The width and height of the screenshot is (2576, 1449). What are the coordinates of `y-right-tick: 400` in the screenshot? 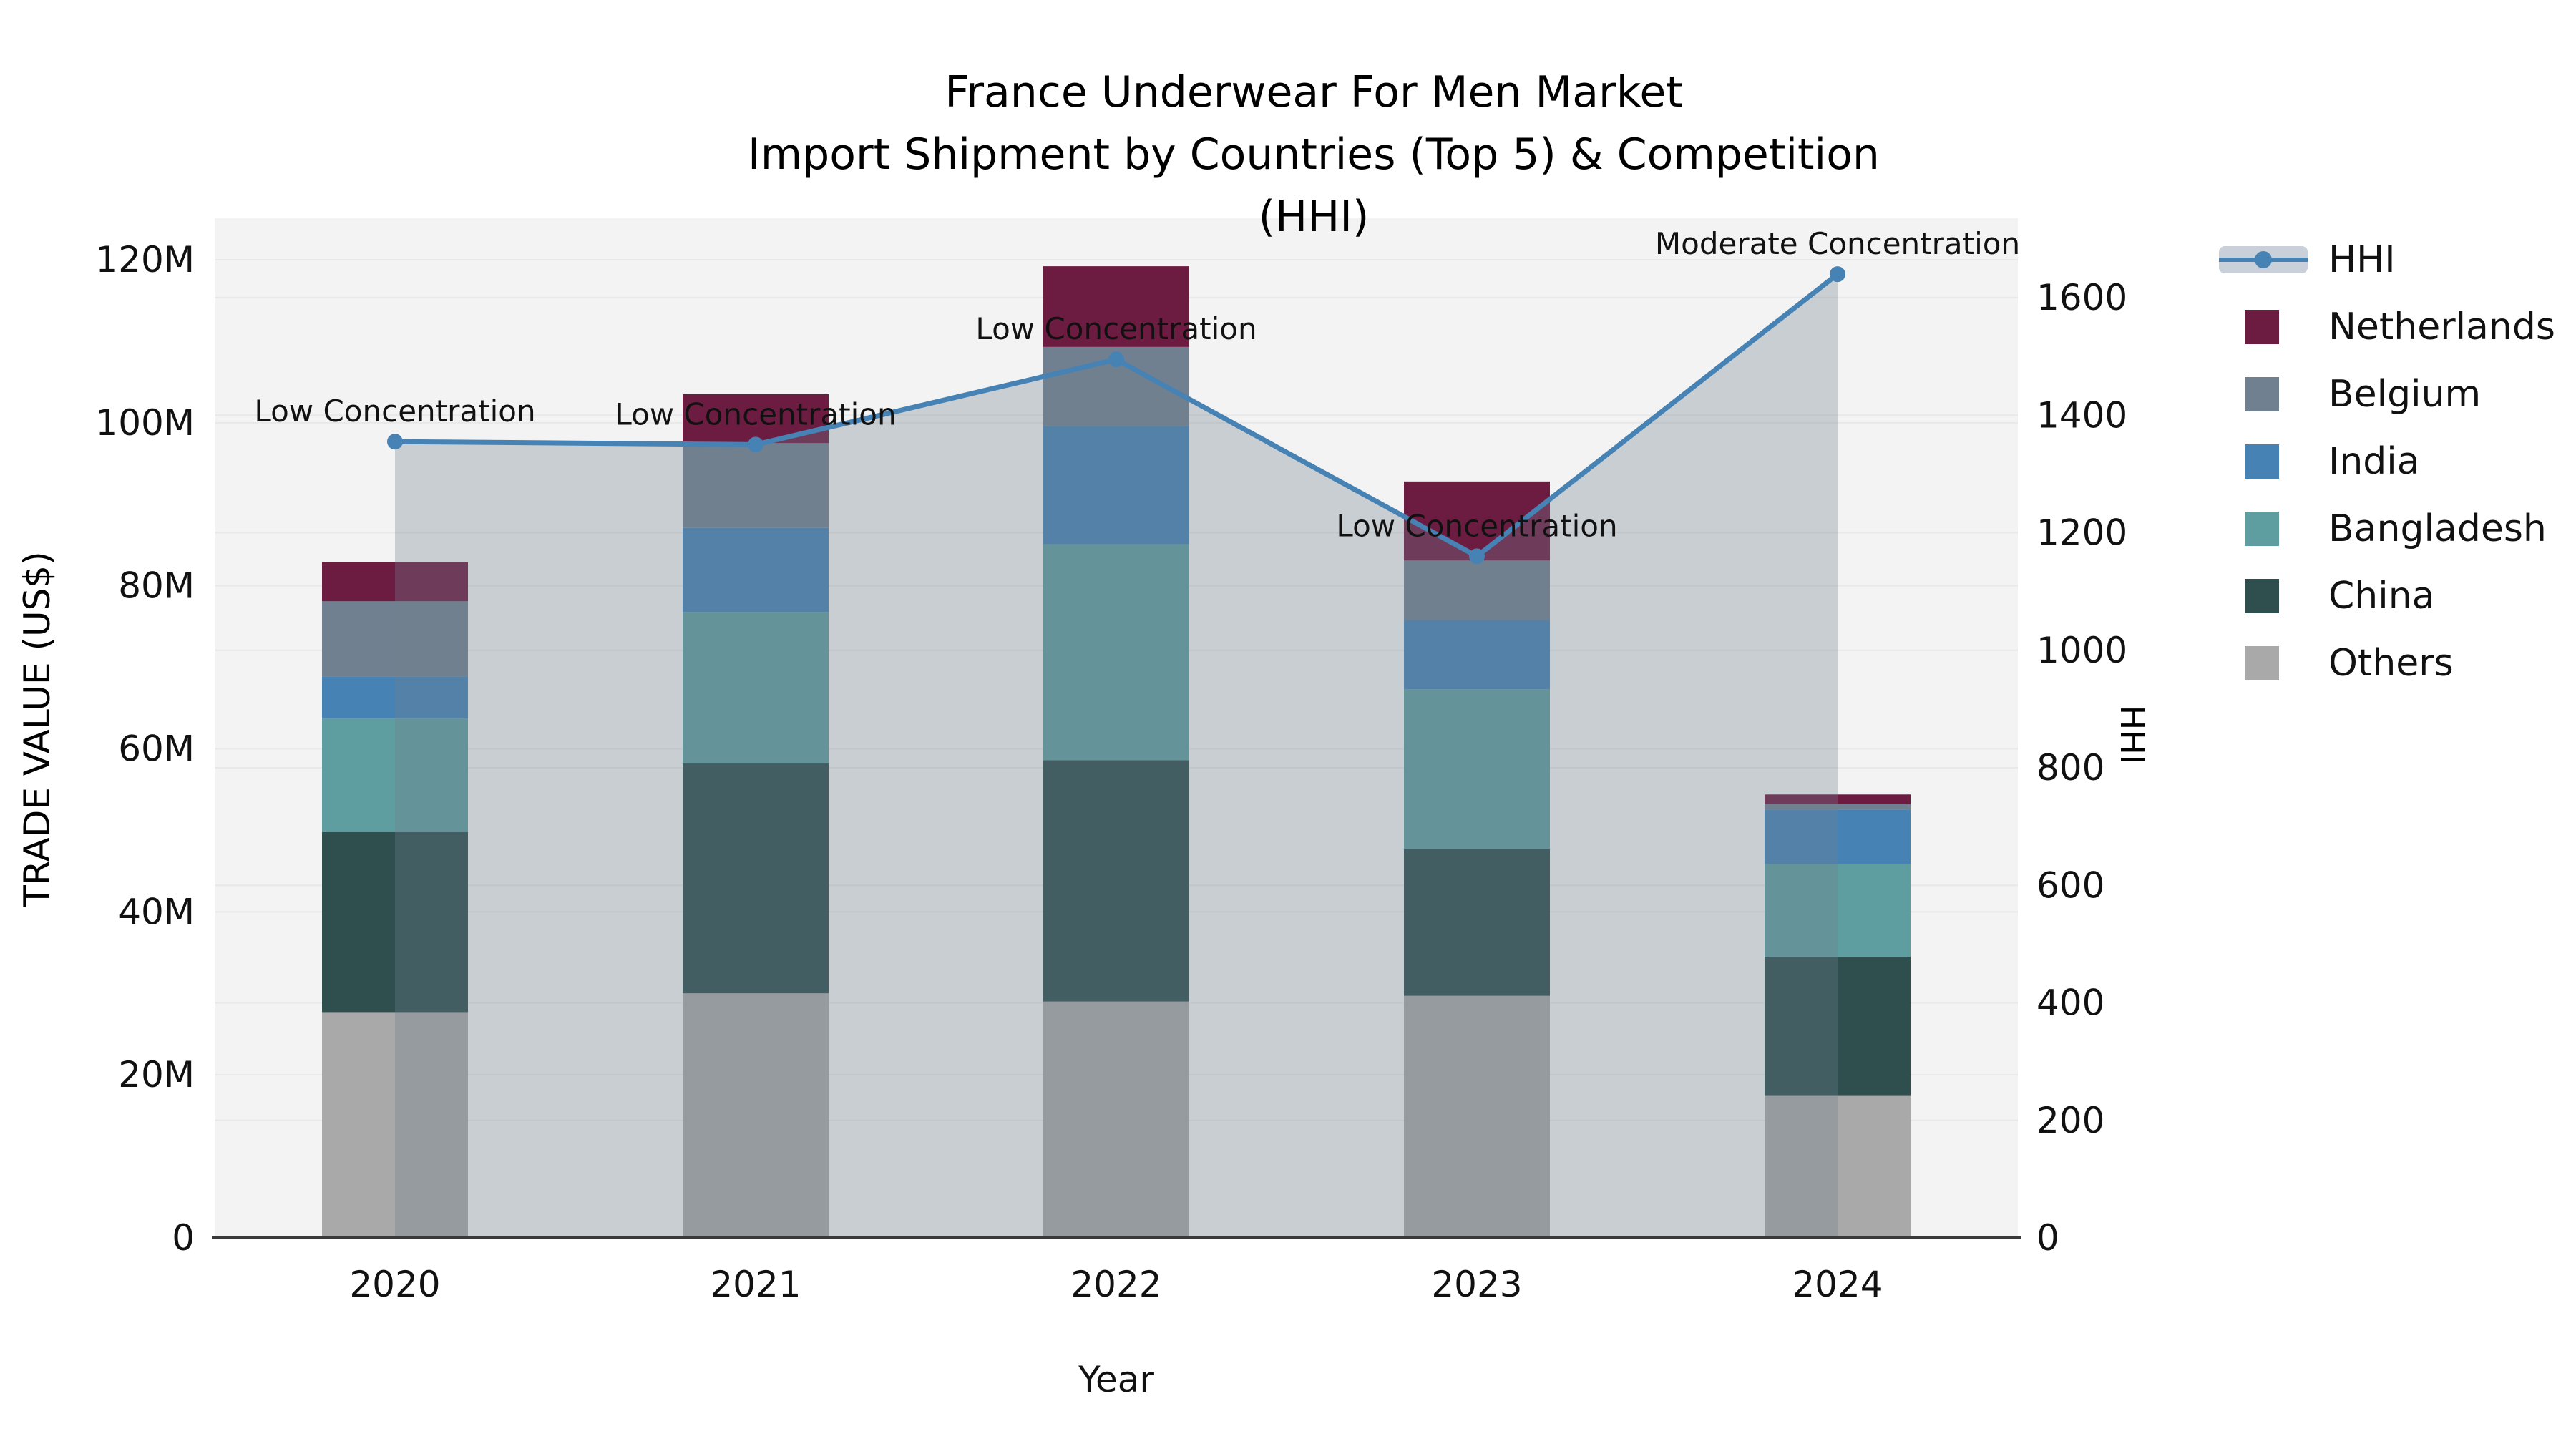 It's located at (2070, 1003).